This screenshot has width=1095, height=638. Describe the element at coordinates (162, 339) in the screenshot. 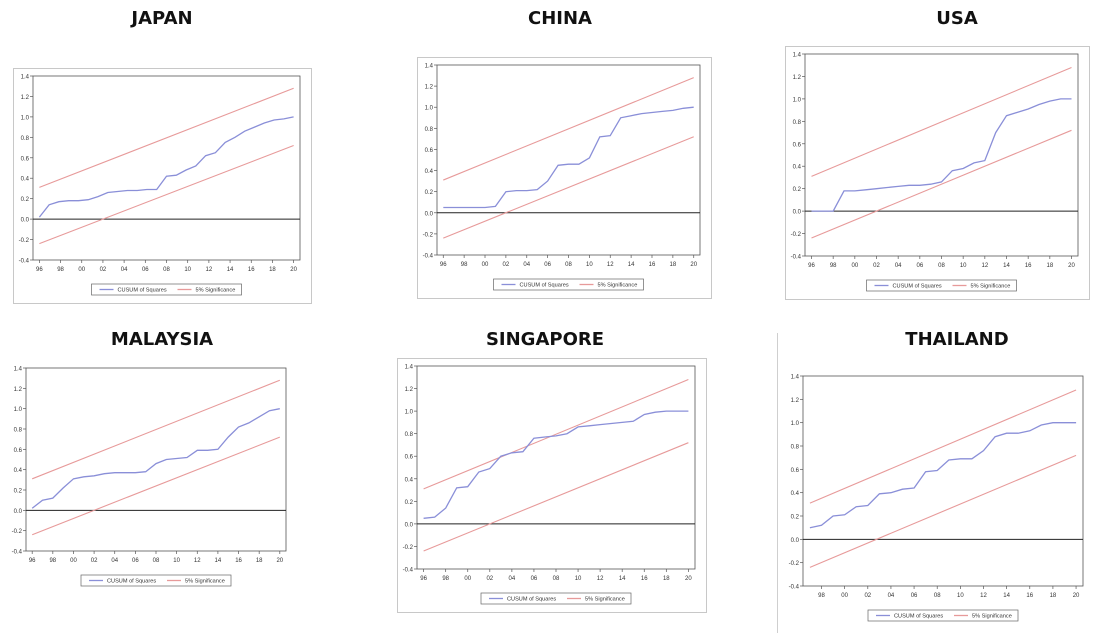

I see `chart-title-malaysia: MALAYSIA` at that location.